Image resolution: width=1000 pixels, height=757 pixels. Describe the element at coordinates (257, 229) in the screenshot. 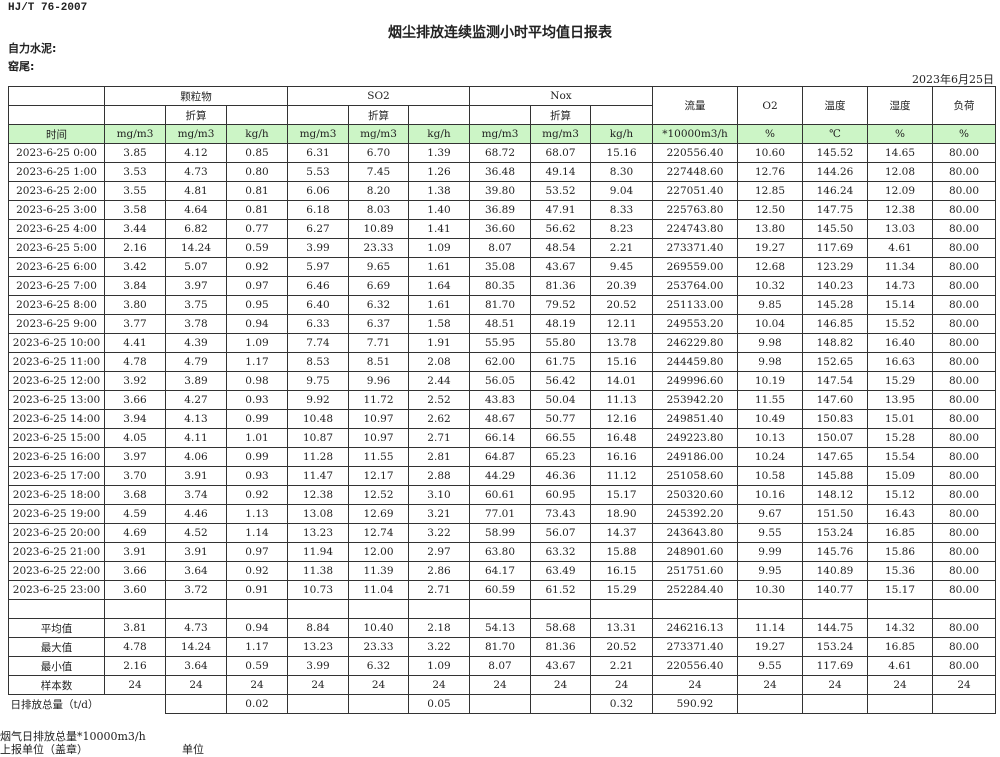

I see `value-cell: 0.77` at that location.